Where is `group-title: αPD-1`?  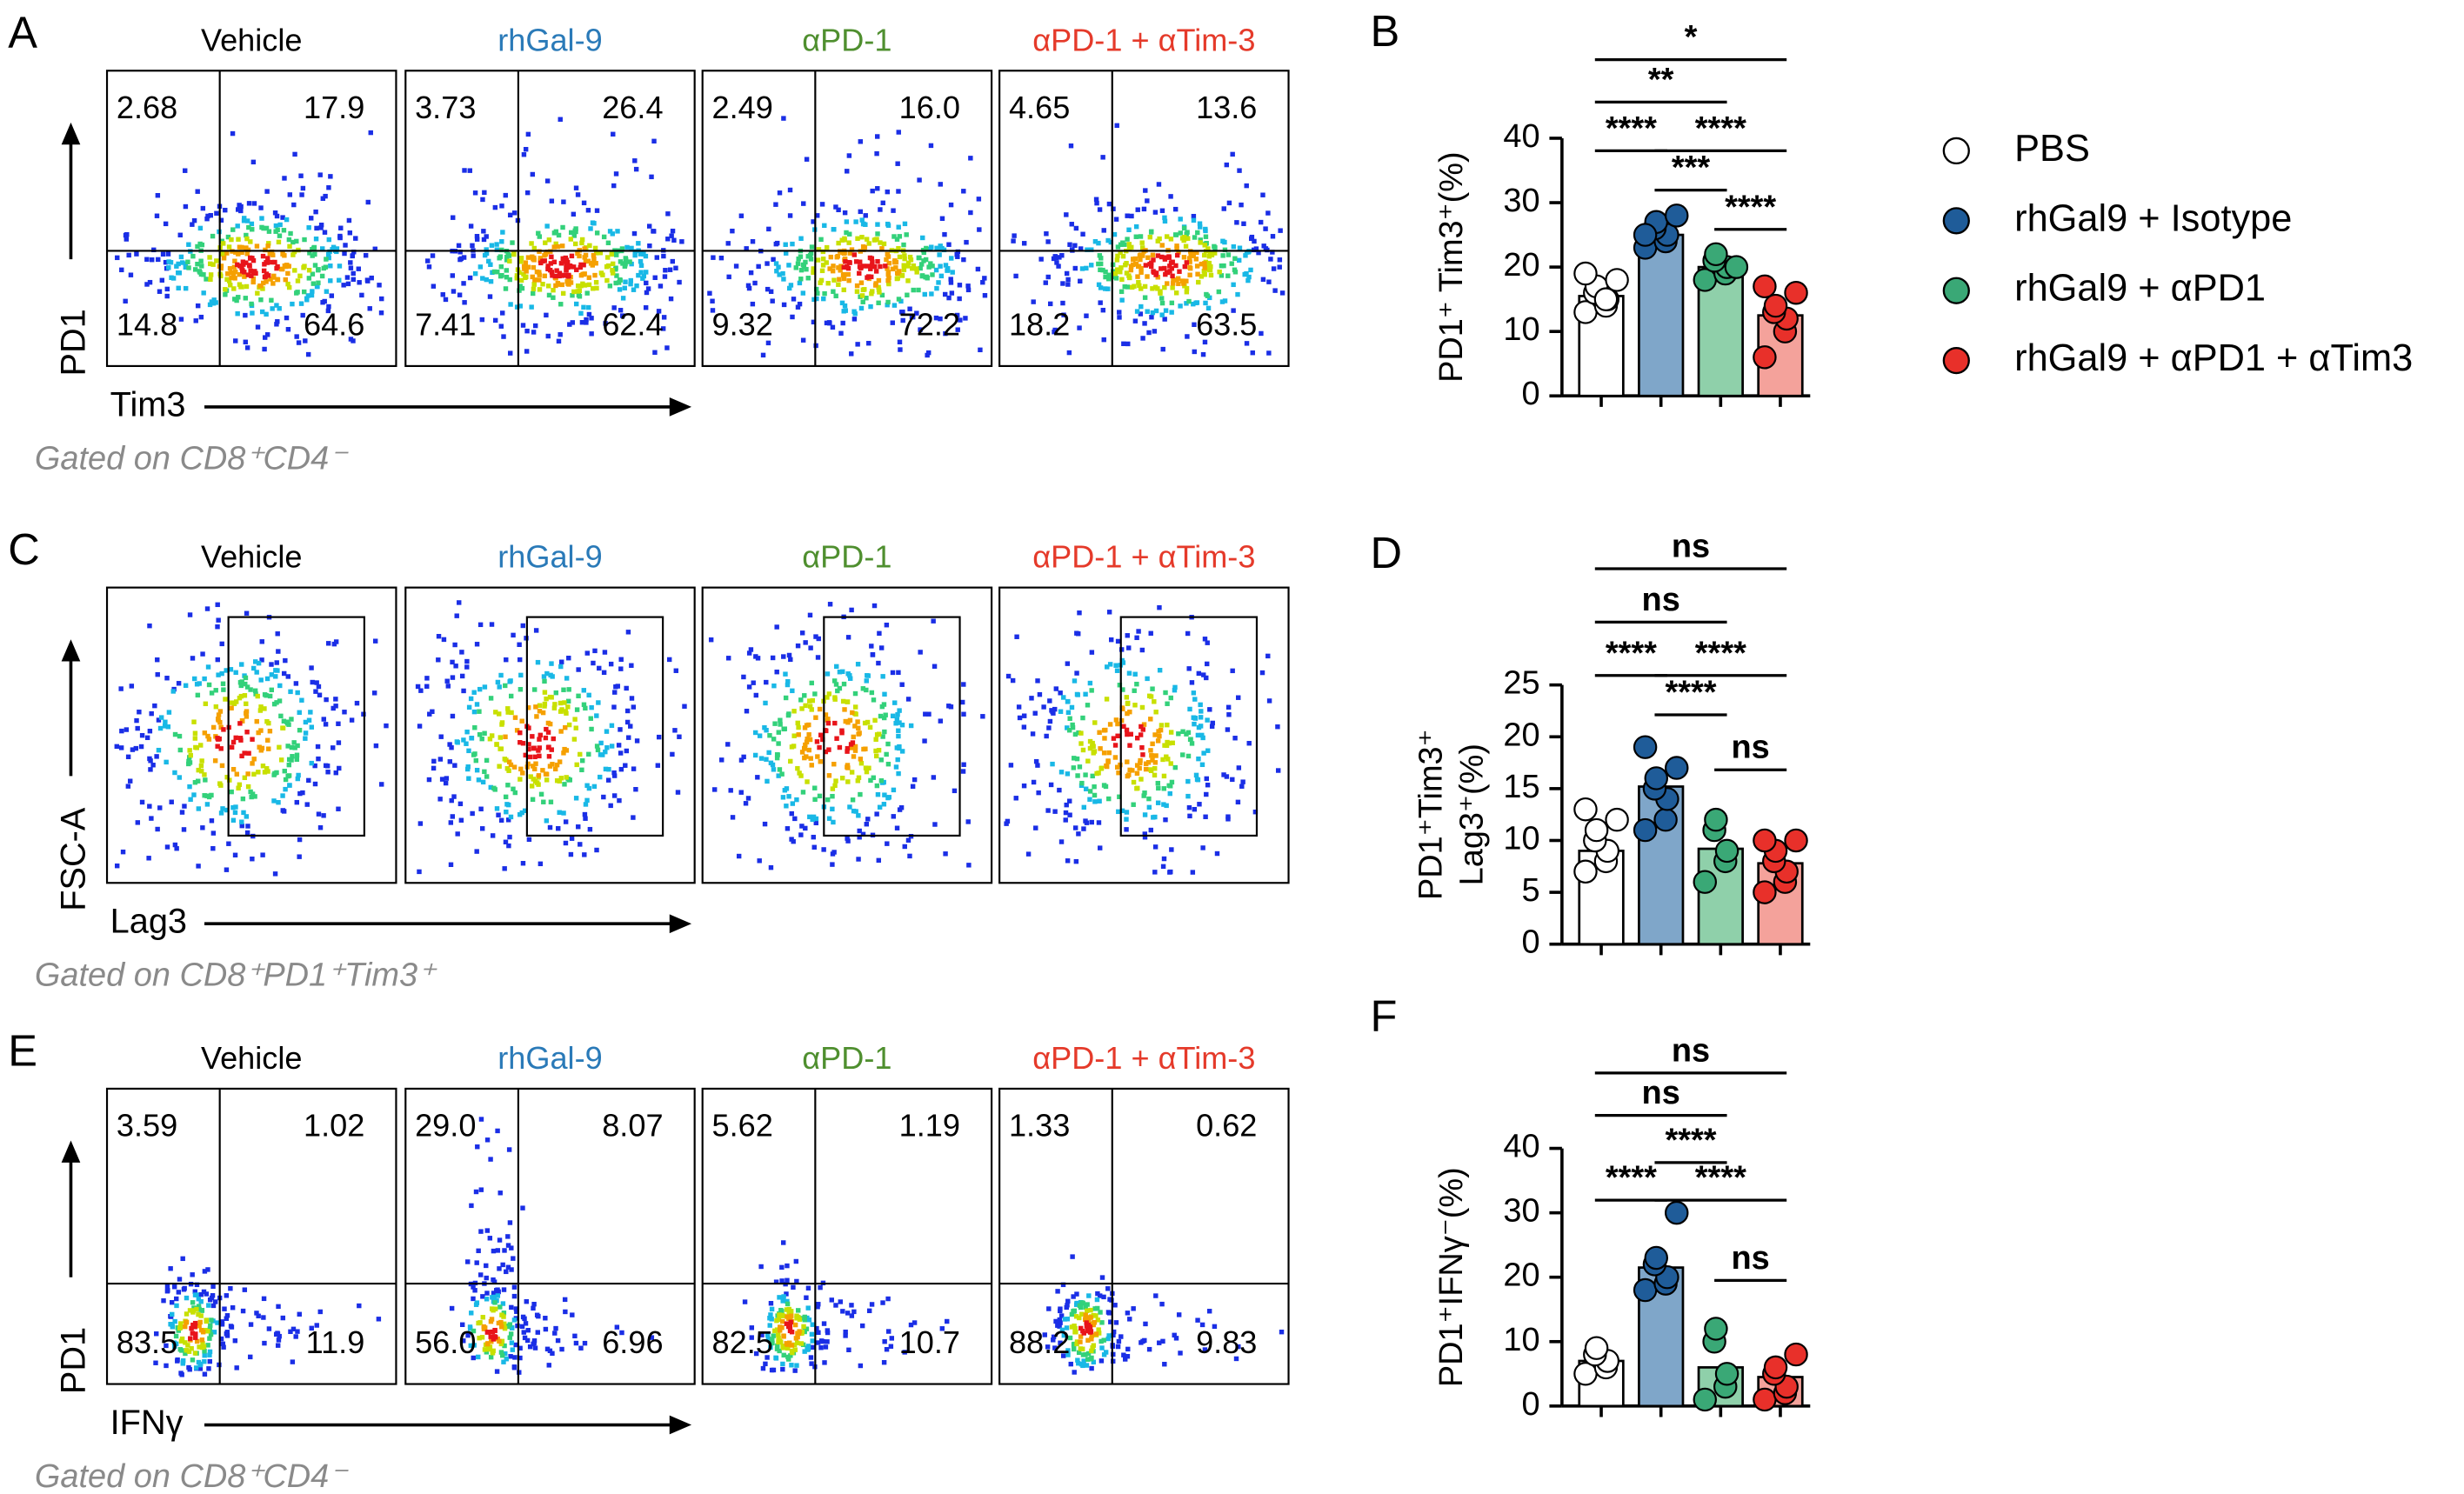 group-title: αPD-1 is located at coordinates (846, 557).